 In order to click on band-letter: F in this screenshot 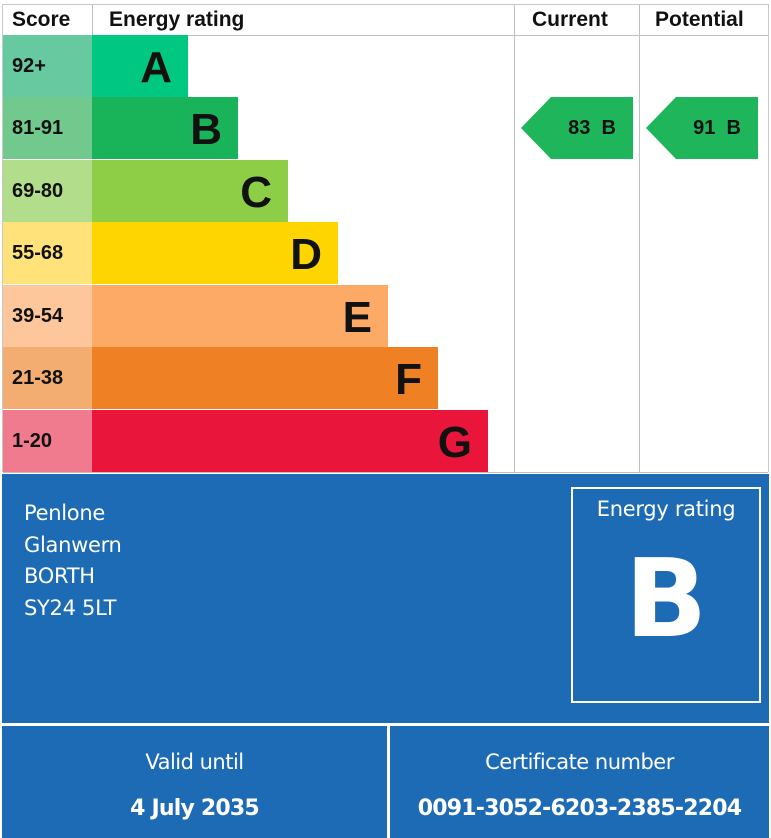, I will do `click(408, 379)`.